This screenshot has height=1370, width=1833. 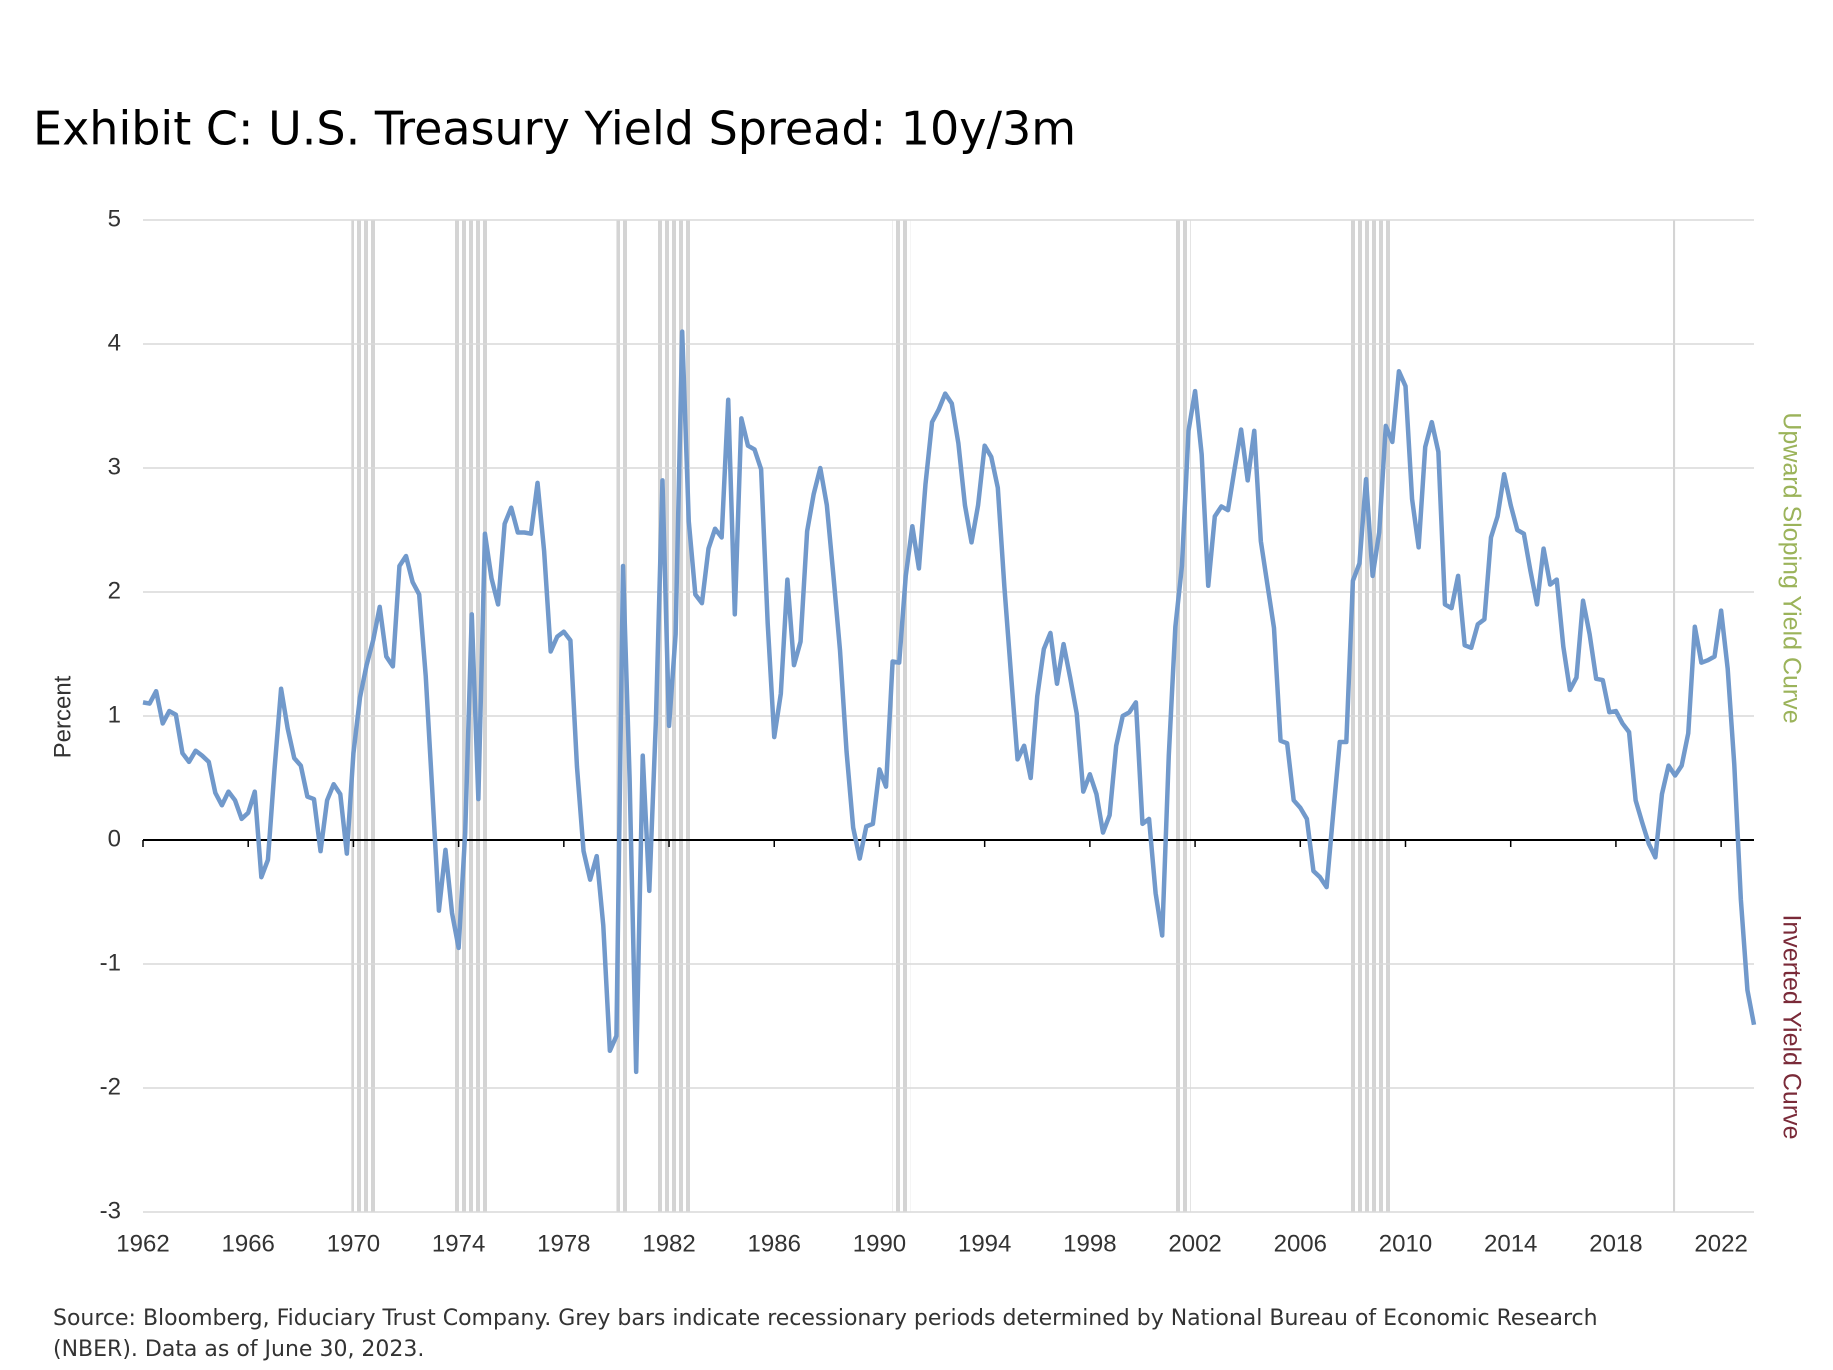 I want to click on x-tick-label: 1994, so click(x=984, y=1243).